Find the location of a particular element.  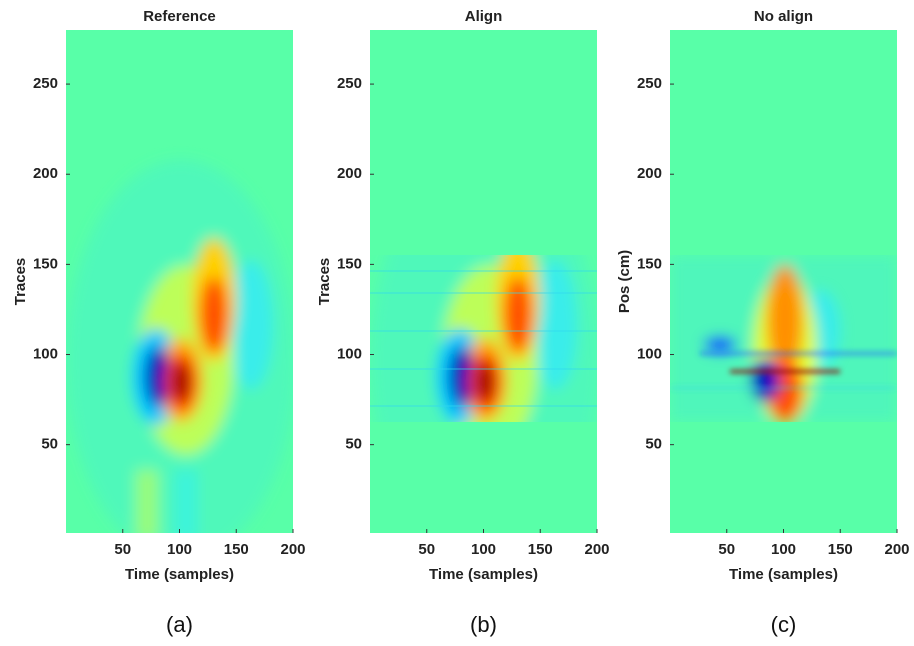

chart-title: Align is located at coordinates (484, 16).